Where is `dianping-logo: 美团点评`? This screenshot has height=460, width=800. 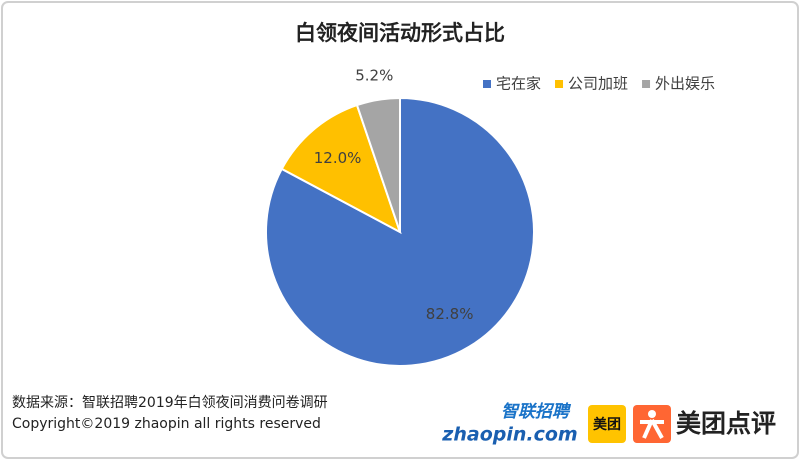
dianping-logo: 美团点评 is located at coordinates (704, 424).